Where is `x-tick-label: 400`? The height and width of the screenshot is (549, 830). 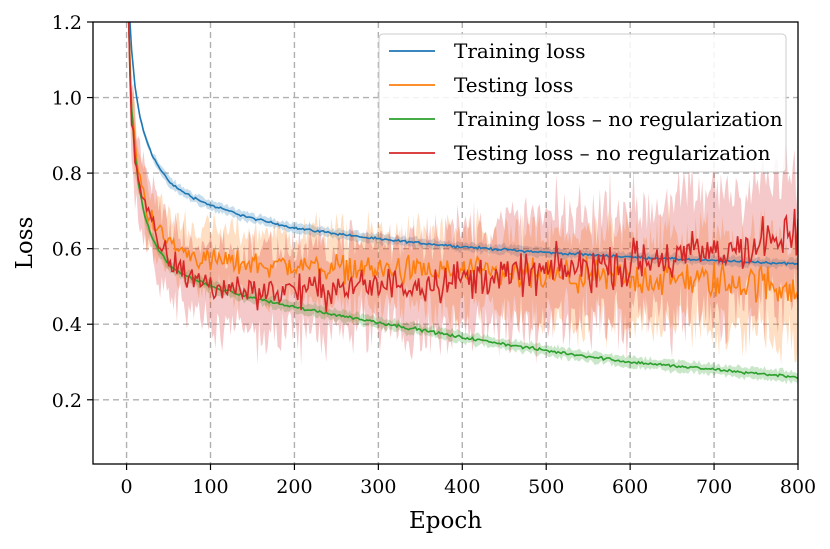
x-tick-label: 400 is located at coordinates (462, 487).